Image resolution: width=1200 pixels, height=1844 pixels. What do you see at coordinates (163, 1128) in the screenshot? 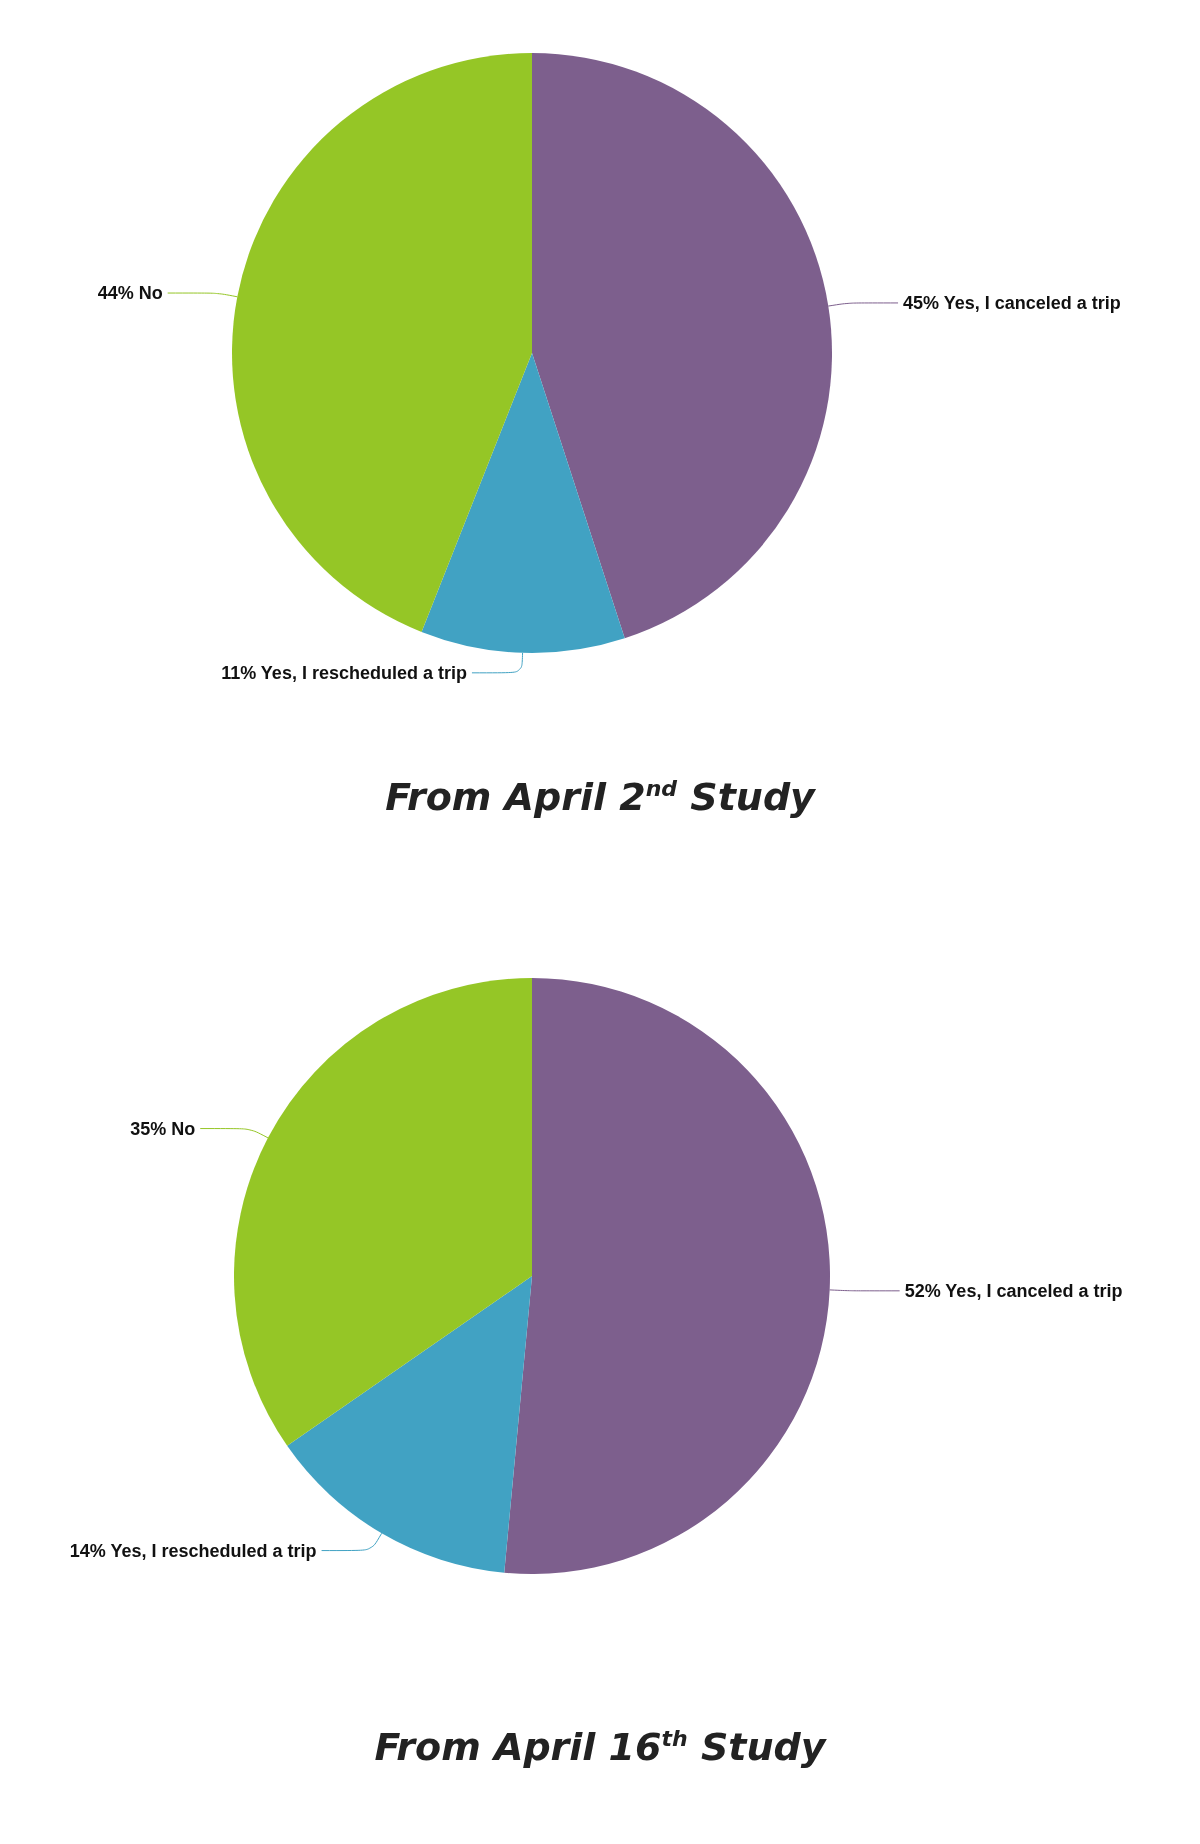
I see `slice-label: 35% No` at bounding box center [163, 1128].